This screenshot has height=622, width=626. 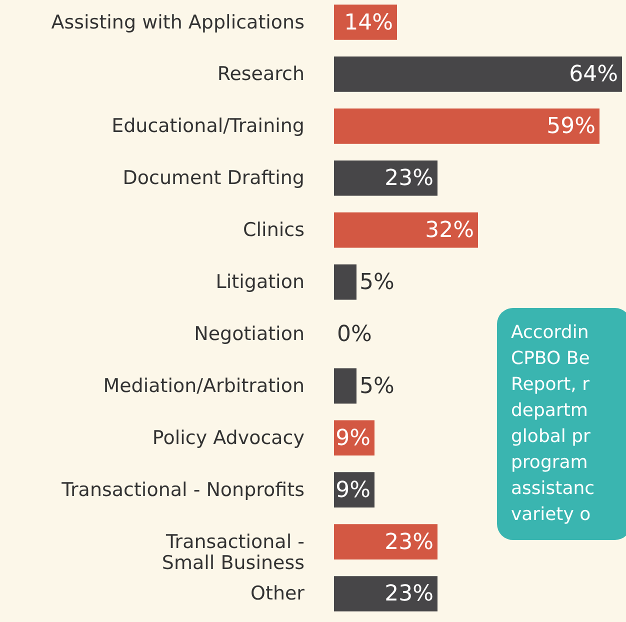 What do you see at coordinates (249, 333) in the screenshot?
I see `y-tick-label: Negotiation` at bounding box center [249, 333].